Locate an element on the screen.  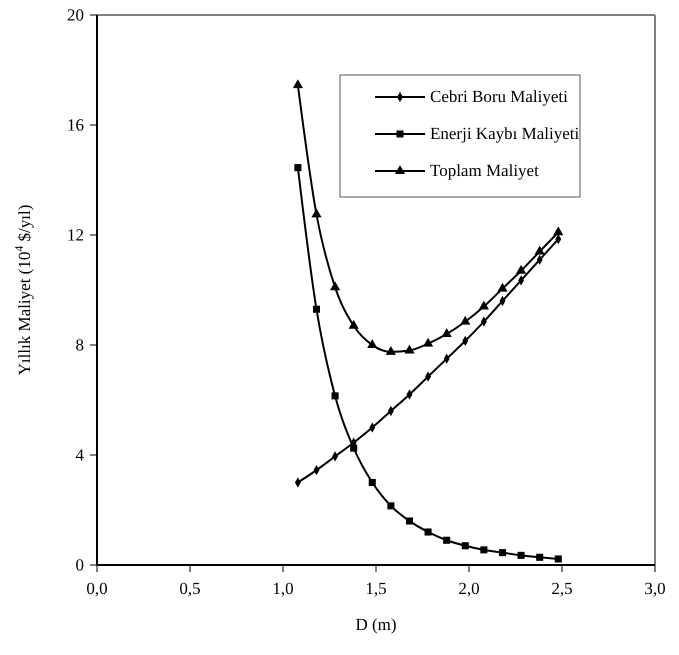
x-tick-label: 3,0 is located at coordinates (655, 588).